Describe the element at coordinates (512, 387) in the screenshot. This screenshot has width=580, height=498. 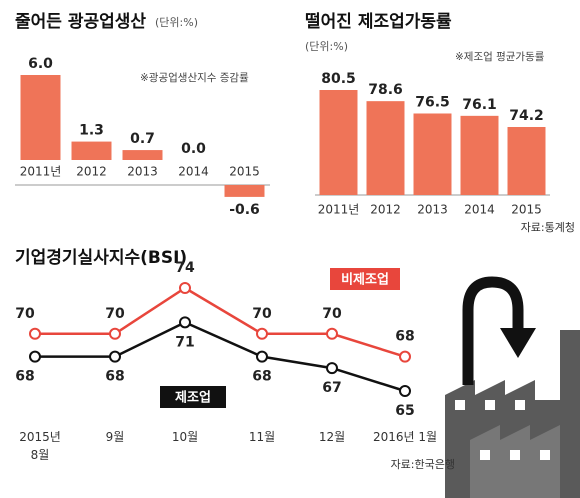
I see `factory-icon` at that location.